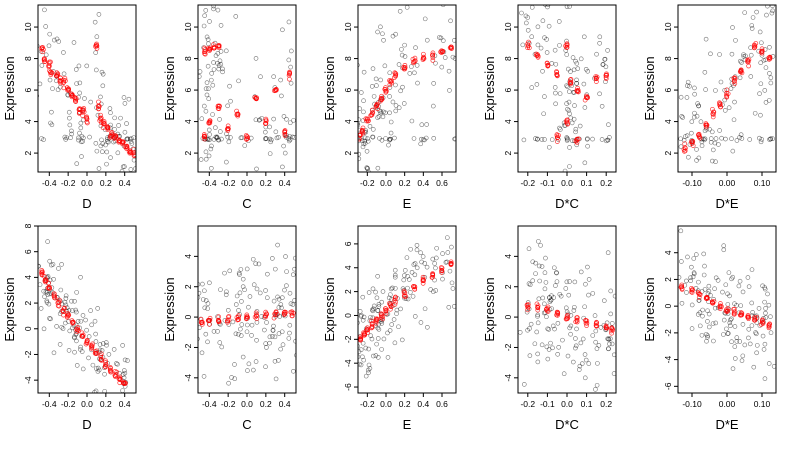  Describe the element at coordinates (668, 252) in the screenshot. I see `y-tick-label: 4` at that location.